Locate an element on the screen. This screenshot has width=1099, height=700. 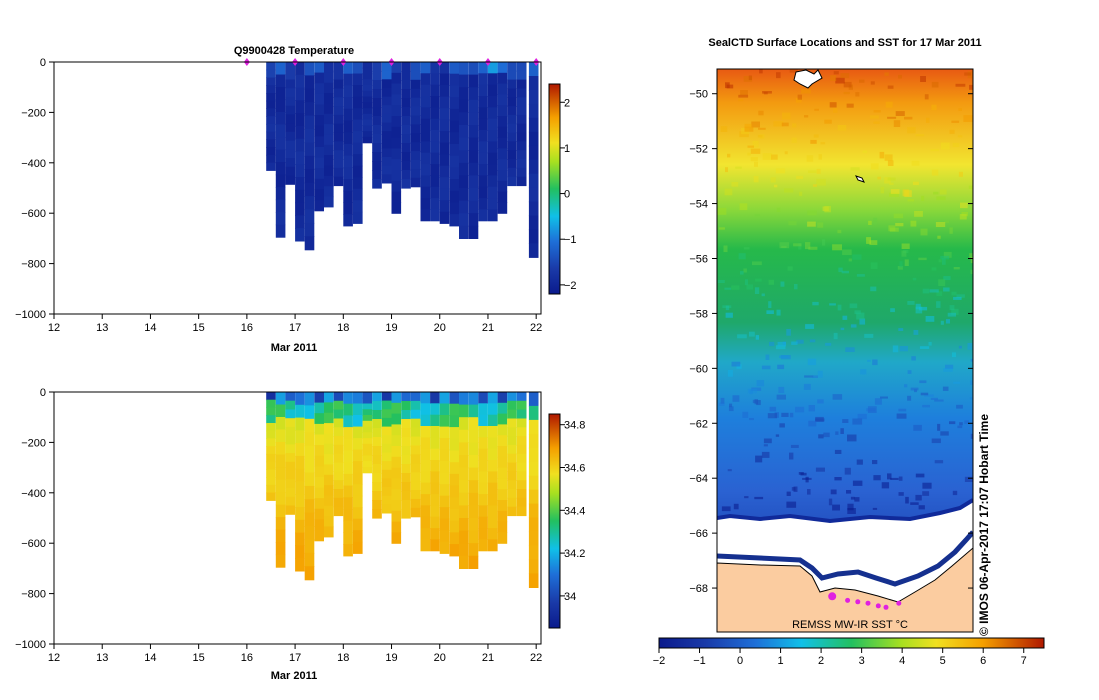
sst-c-tick-label: 6 is located at coordinates (983, 661).